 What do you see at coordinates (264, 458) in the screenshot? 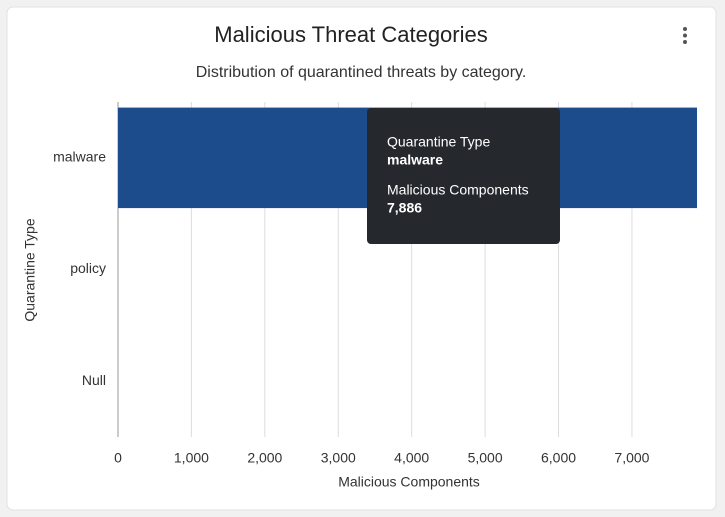
I see `x-tick-label: 2,000` at bounding box center [264, 458].